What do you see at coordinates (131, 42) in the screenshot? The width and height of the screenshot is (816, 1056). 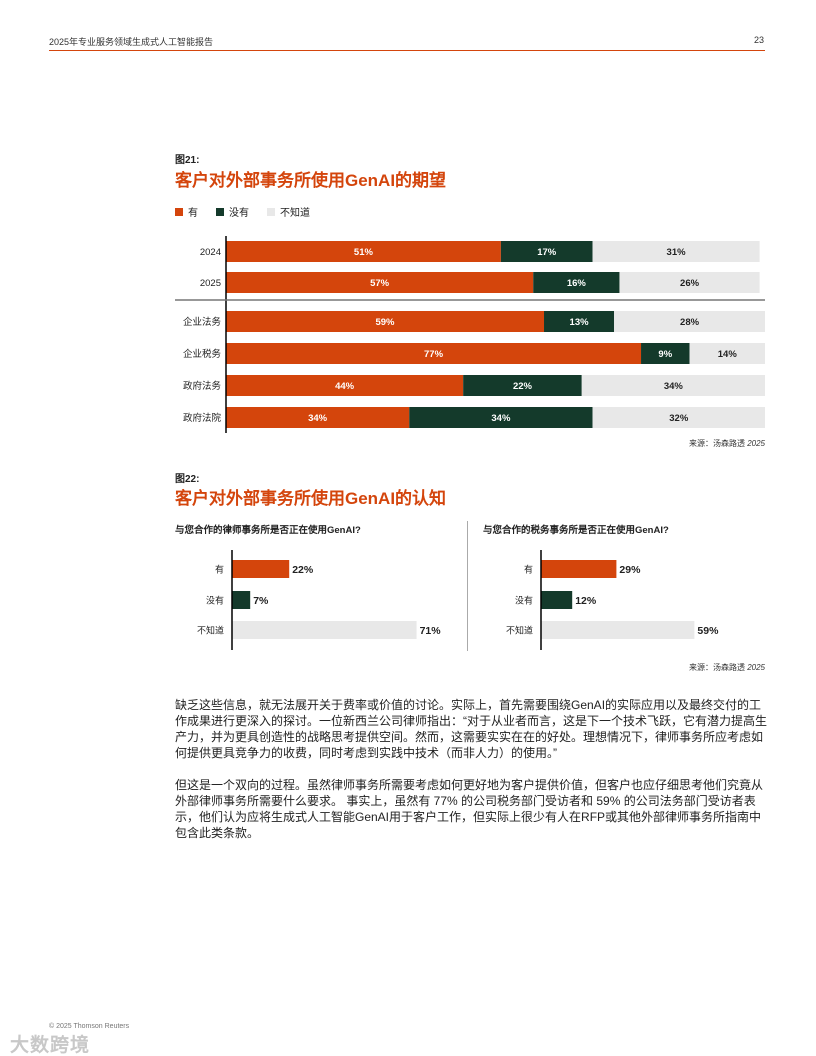 I see `header-title: 2025年专业服务领域生成式人工智能报告` at bounding box center [131, 42].